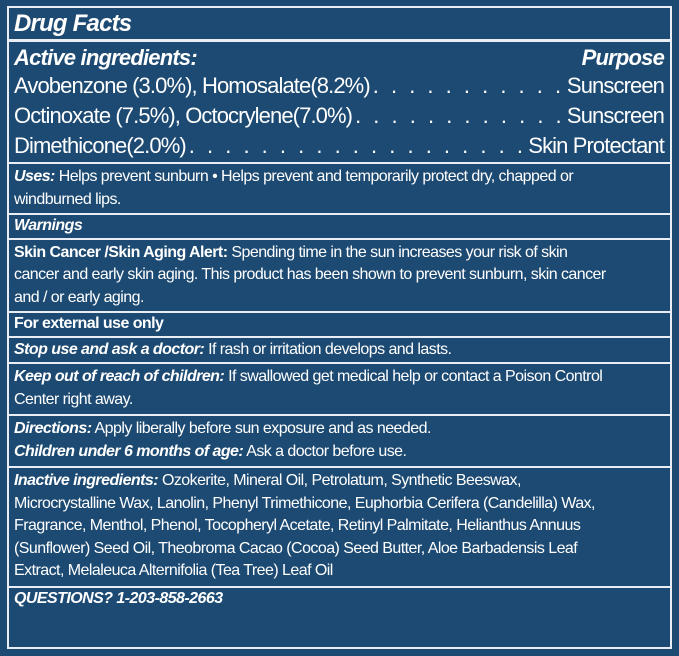 The height and width of the screenshot is (656, 679). Describe the element at coordinates (100, 145) in the screenshot. I see `ingredient-name: Dimethicone(2.0%)` at that location.